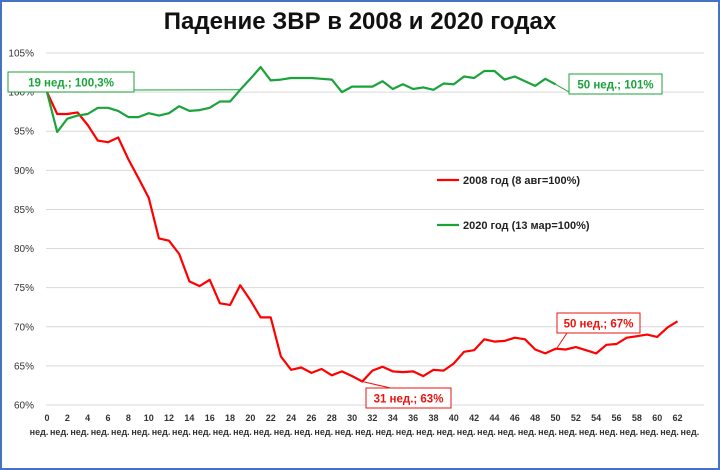  What do you see at coordinates (189, 418) in the screenshot?
I see `x-tick-label: 14` at bounding box center [189, 418].